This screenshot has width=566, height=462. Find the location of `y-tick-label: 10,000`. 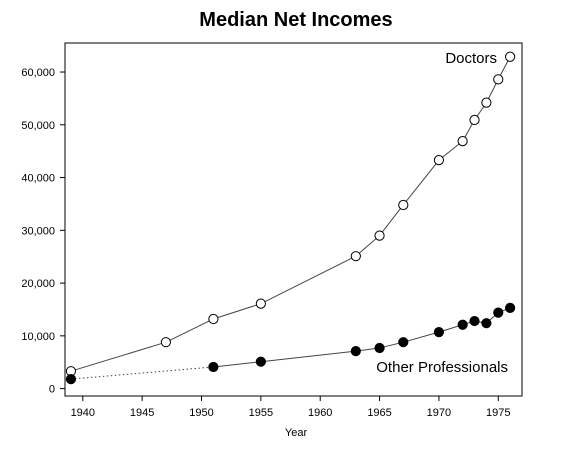

y-tick-label: 10,000 is located at coordinates (38, 337).